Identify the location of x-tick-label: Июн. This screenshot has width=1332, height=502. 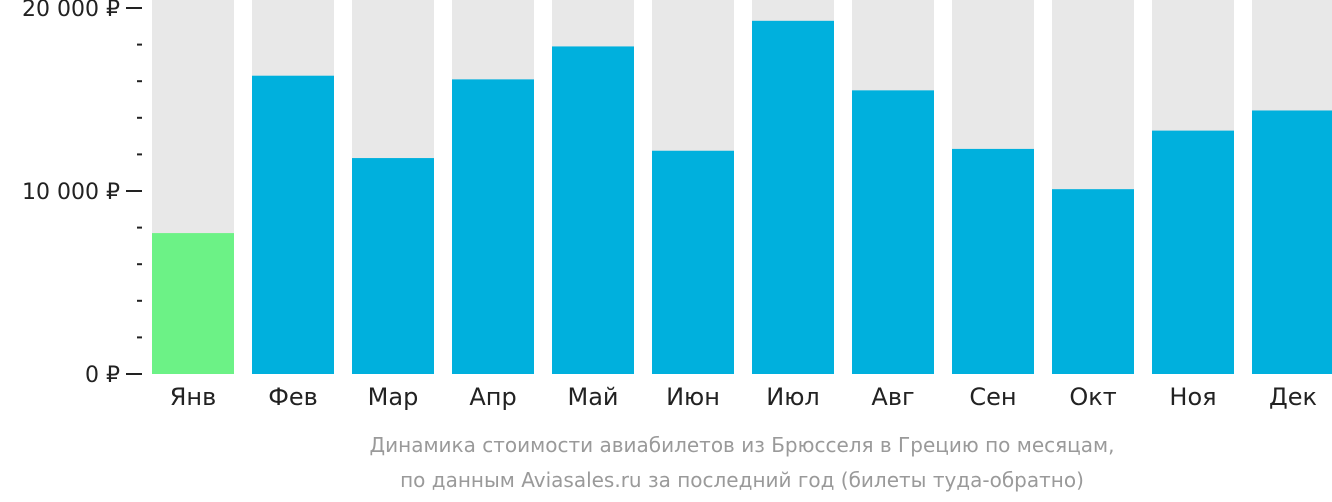
(693, 397).